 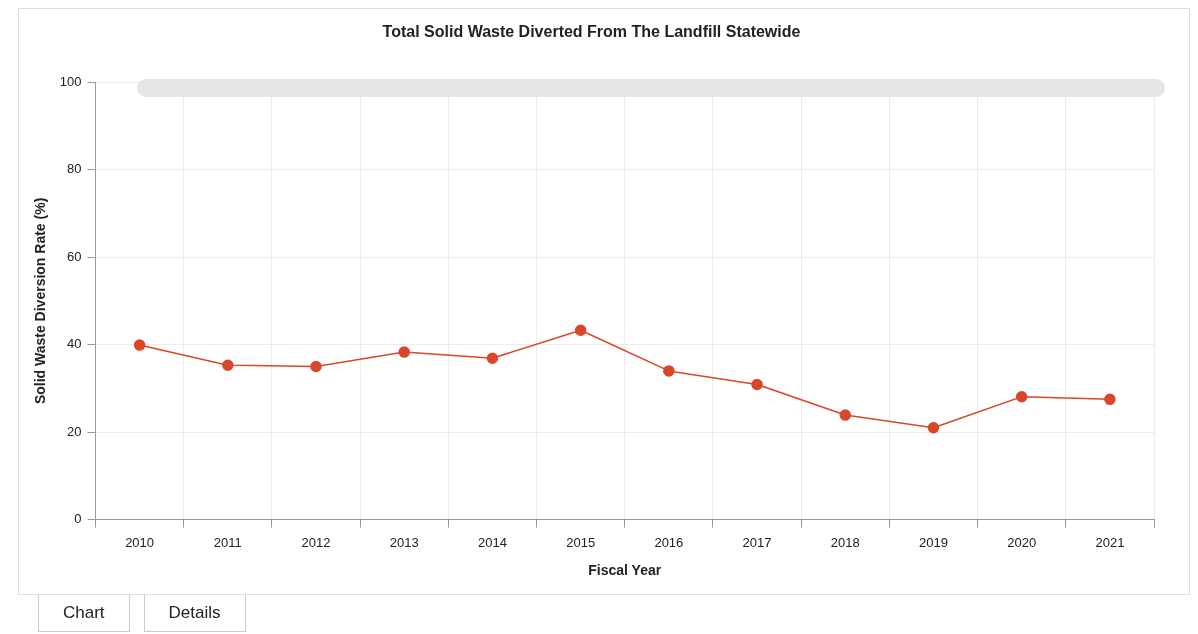 What do you see at coordinates (1110, 542) in the screenshot?
I see `x-tick-label: 2021` at bounding box center [1110, 542].